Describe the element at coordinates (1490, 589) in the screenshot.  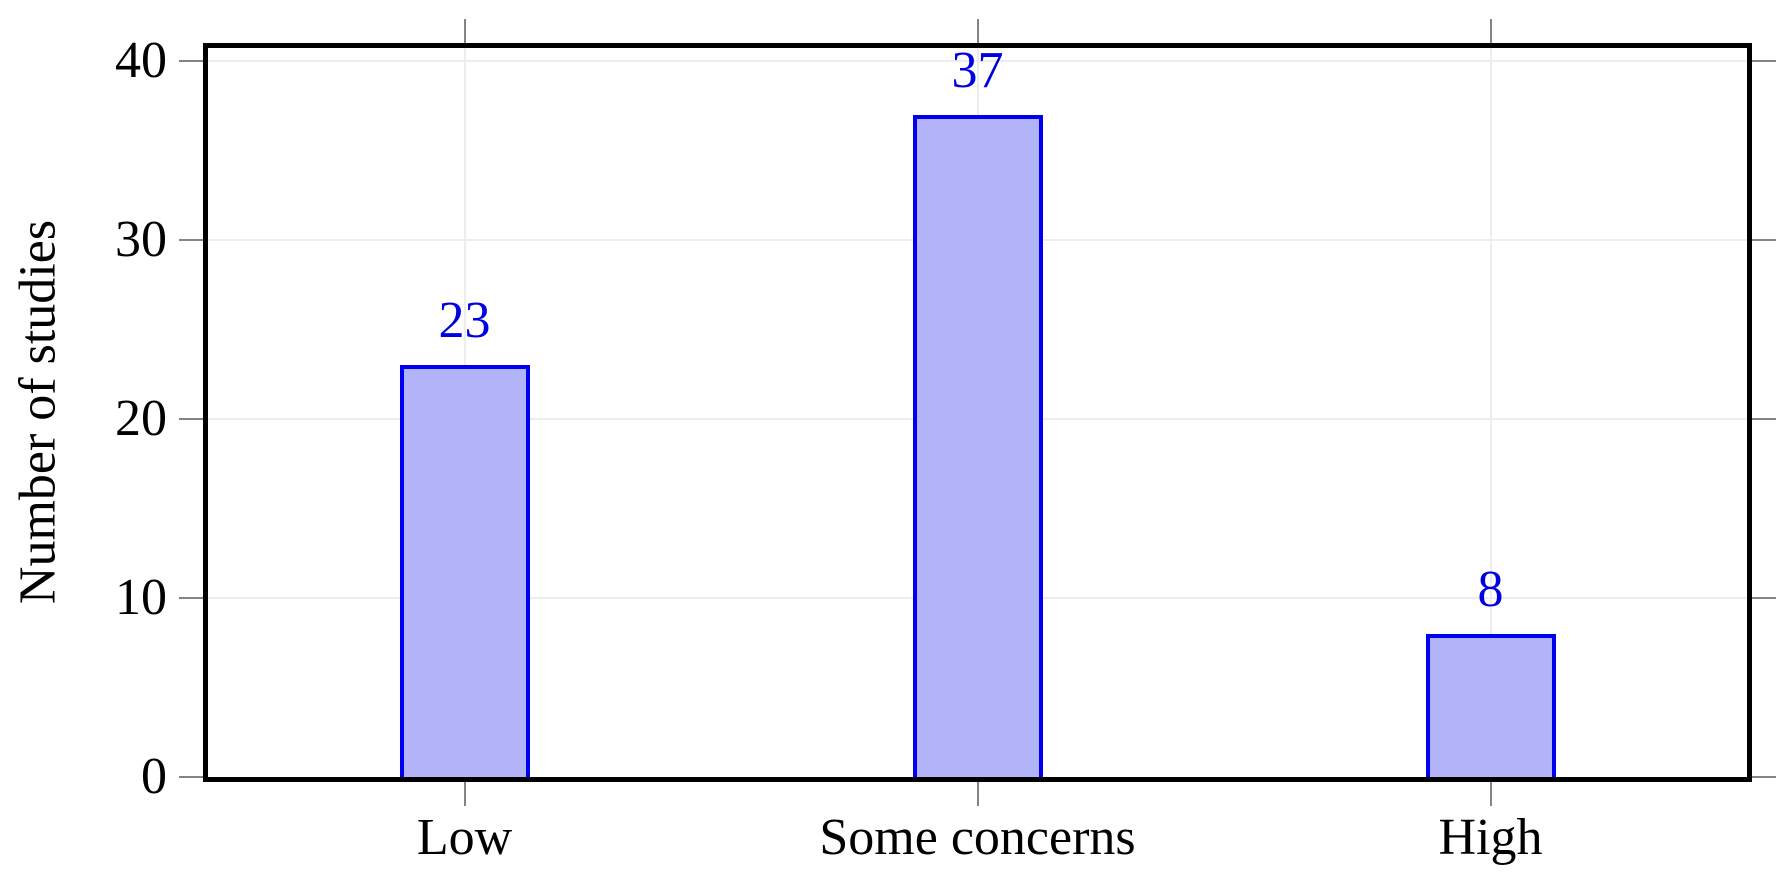
I see `bar-value-label: 8` at that location.